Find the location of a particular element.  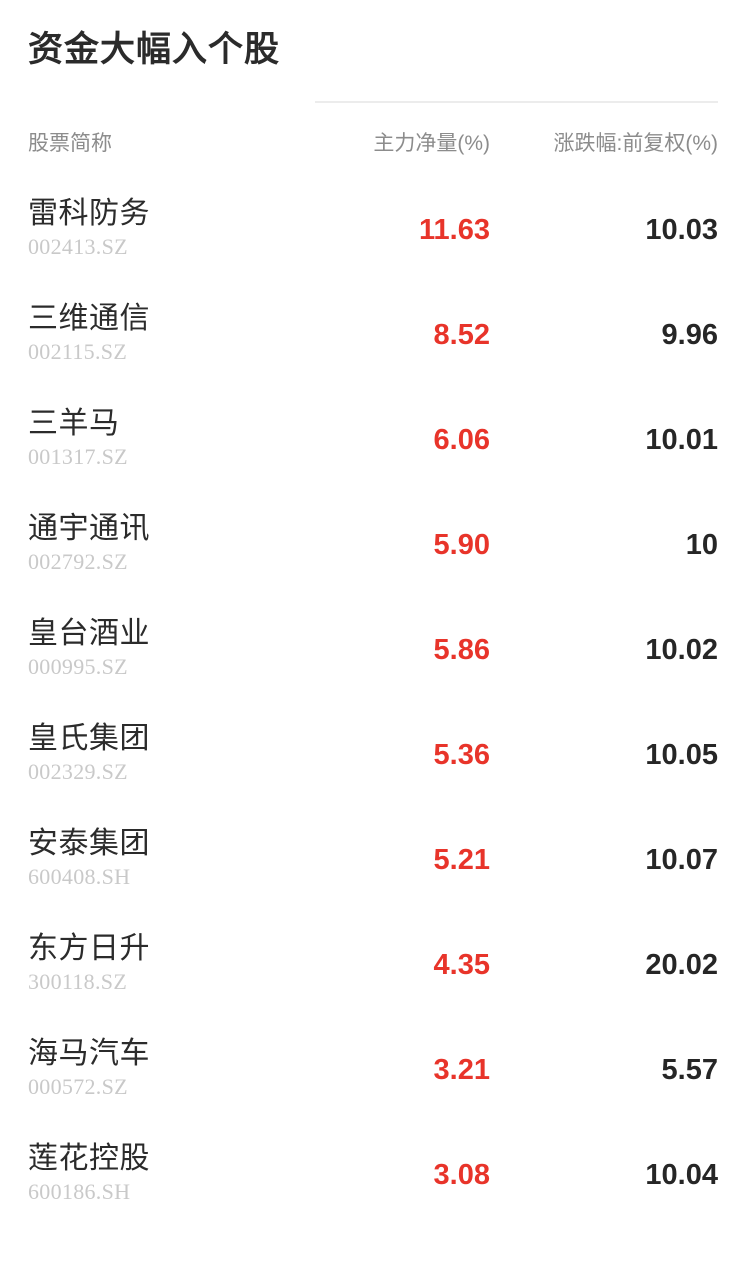

net-inflow-value: 4.35 is located at coordinates (461, 965).